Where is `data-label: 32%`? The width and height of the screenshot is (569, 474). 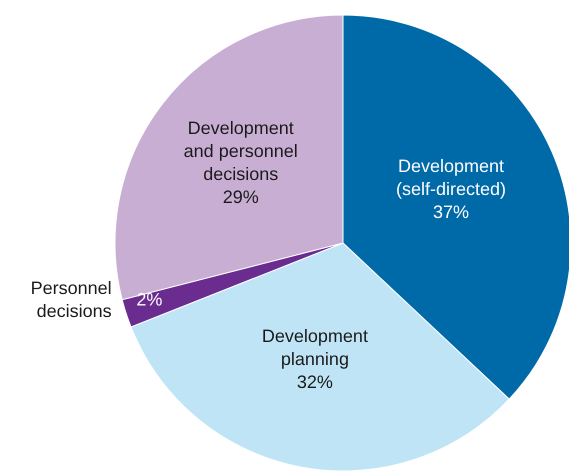
data-label: 32% is located at coordinates (314, 382).